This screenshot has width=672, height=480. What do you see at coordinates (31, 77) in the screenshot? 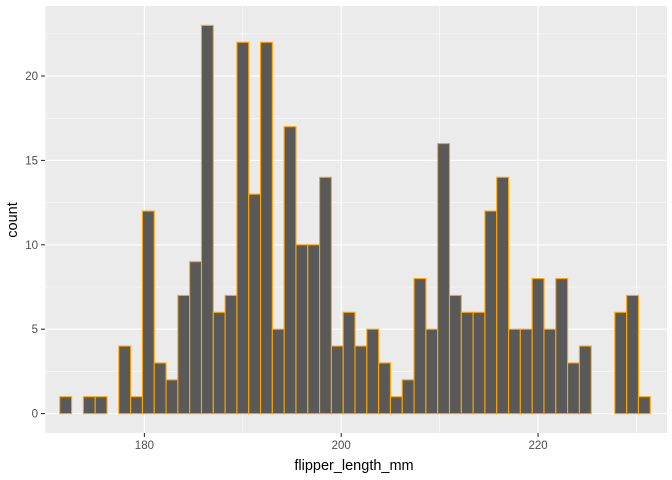
I see `y-tick-label: 20` at bounding box center [31, 77].